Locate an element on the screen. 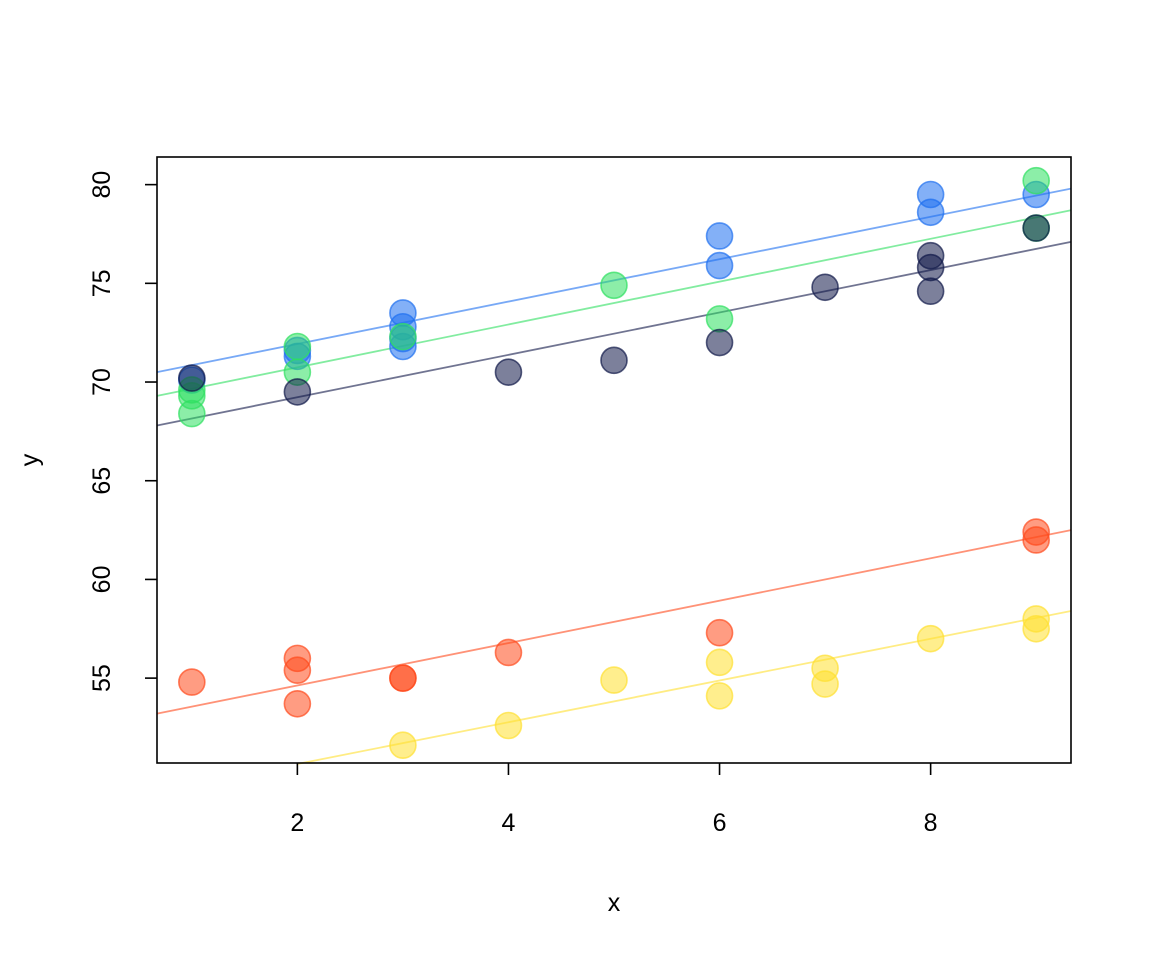 This screenshot has width=1152, height=960. x-axis: 2 4 6 8 is located at coordinates (614, 800).